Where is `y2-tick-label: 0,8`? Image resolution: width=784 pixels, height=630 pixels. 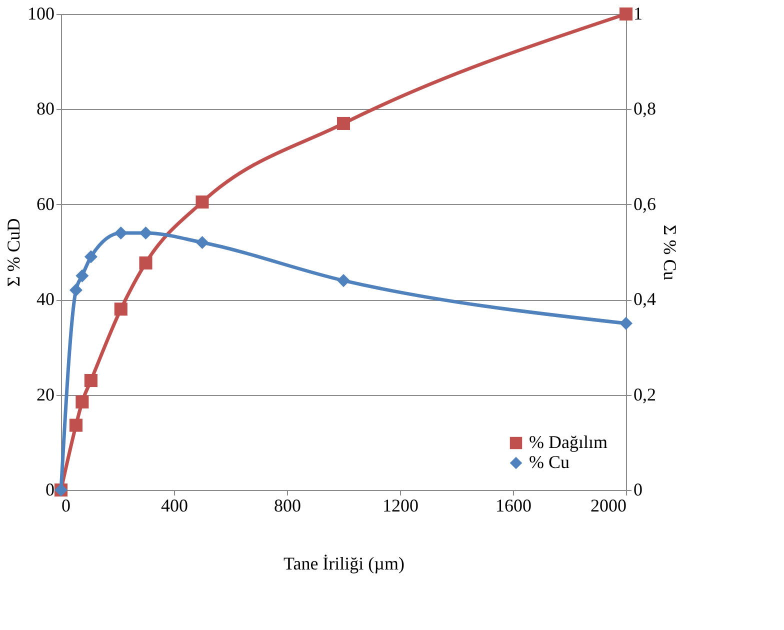 y2-tick-label: 0,8 is located at coordinates (645, 108).